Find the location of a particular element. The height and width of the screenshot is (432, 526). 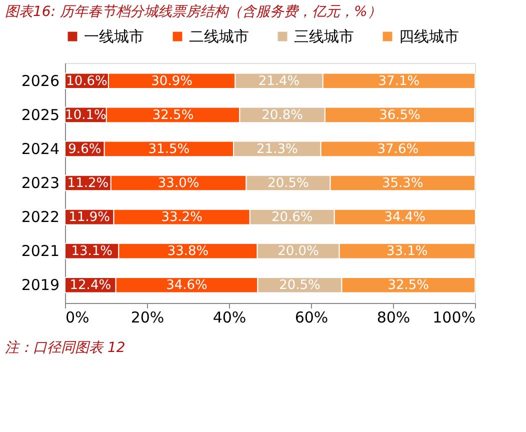

data-label: 20.6% is located at coordinates (292, 218).